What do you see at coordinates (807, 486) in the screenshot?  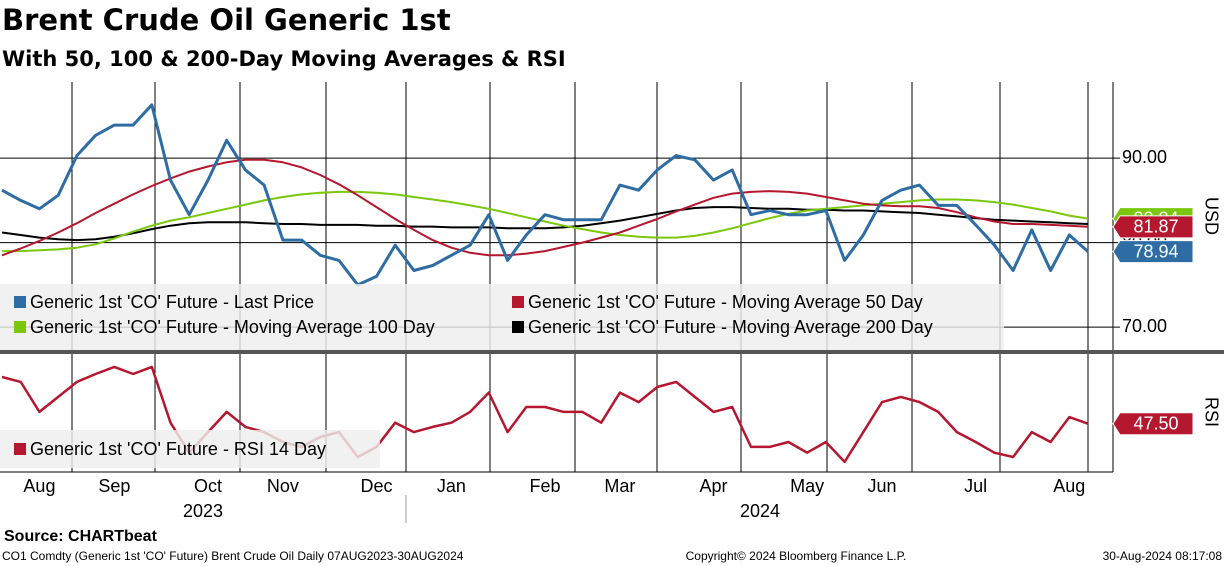 I see `x-tick-label: May` at bounding box center [807, 486].